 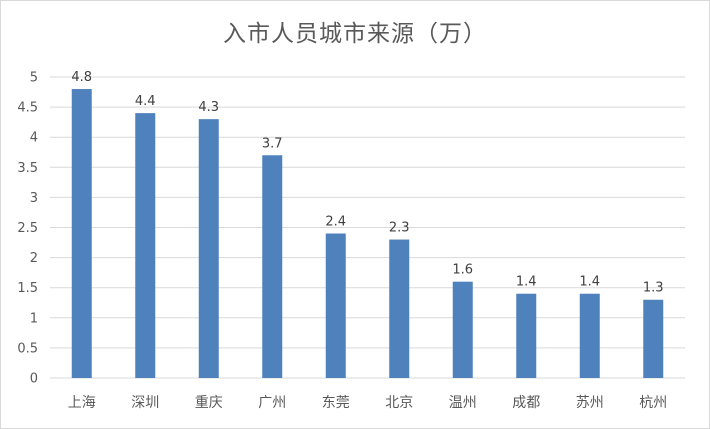 I want to click on y-tick-label: 2.5, so click(x=27, y=228).